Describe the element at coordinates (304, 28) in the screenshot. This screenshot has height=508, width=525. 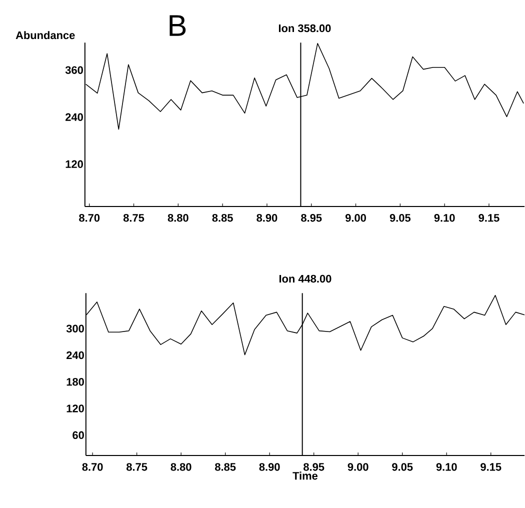
I see `chart-title: Ion 358.00` at that location.